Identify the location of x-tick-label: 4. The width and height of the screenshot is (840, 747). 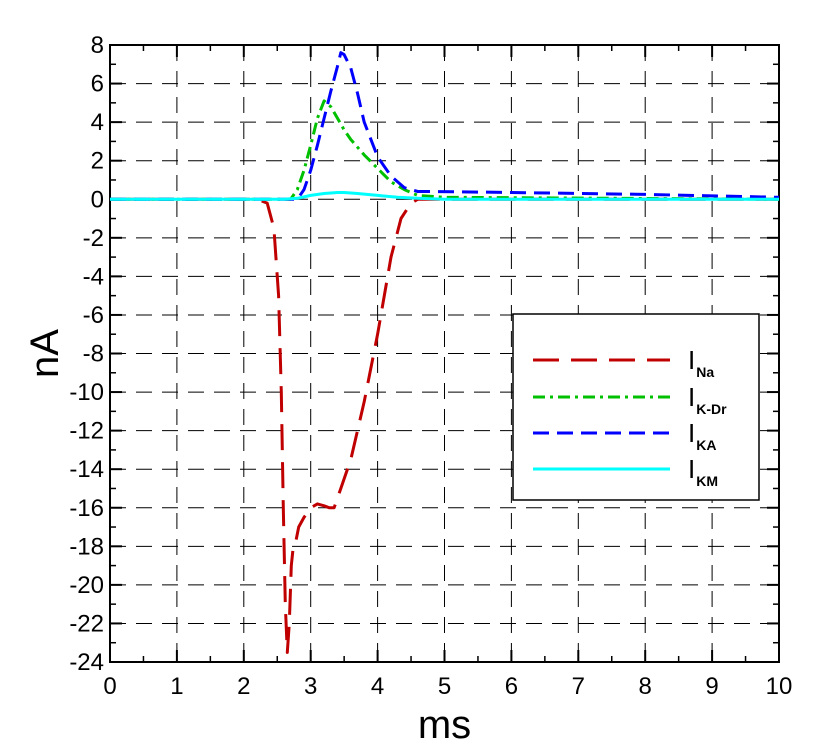
(377, 686).